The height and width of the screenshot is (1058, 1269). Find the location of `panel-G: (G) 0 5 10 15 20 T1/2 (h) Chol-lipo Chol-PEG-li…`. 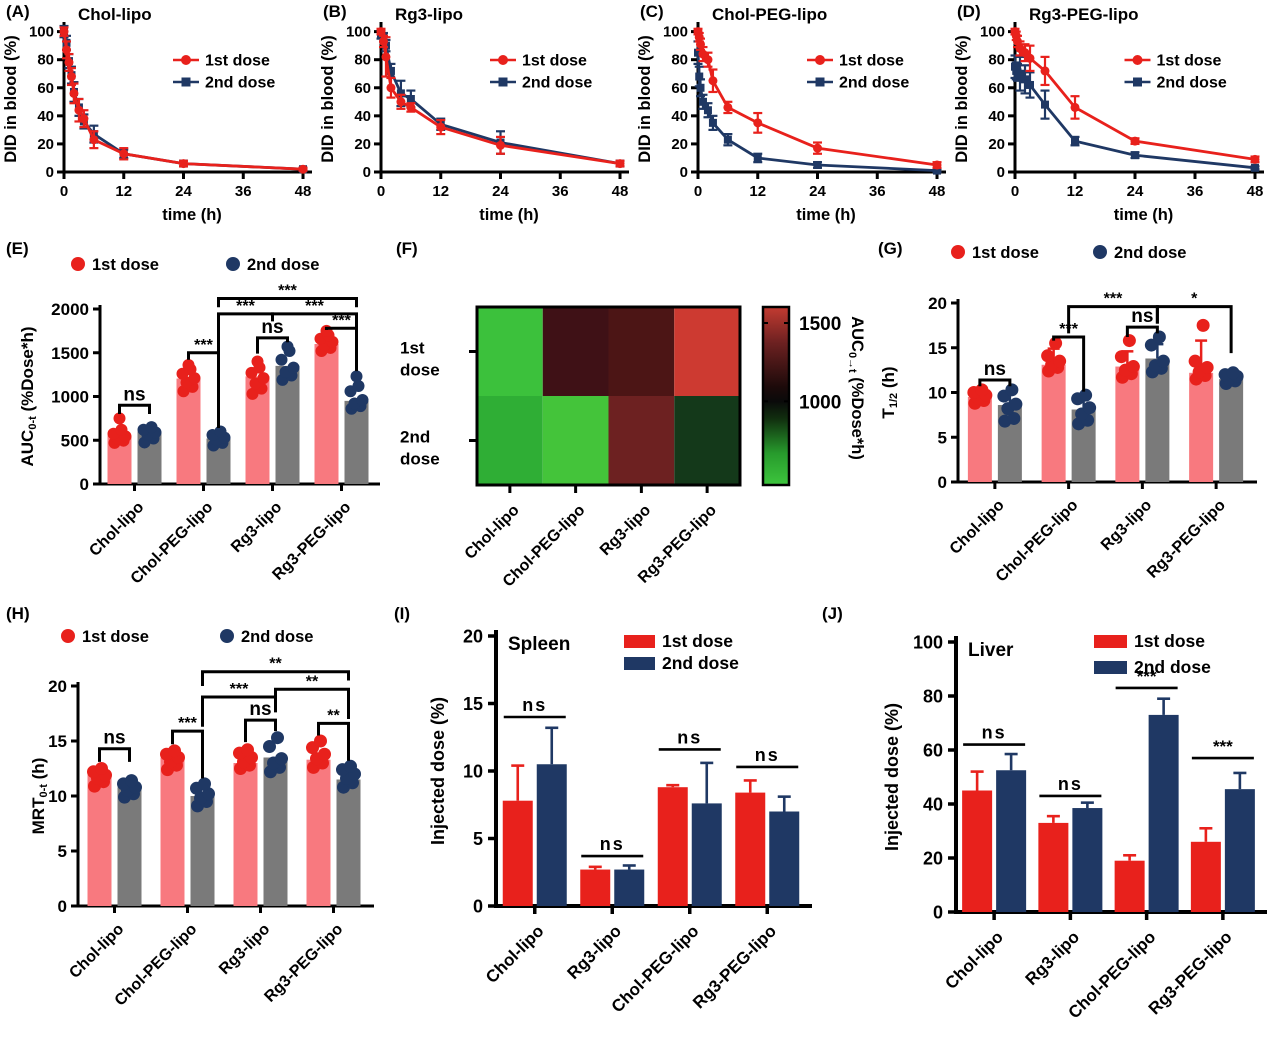

panel-G: (G) 0 5 10 15 20 T1/2 (h) Chol-lipo Chol-PEG-li… is located at coordinates (1070, 419).